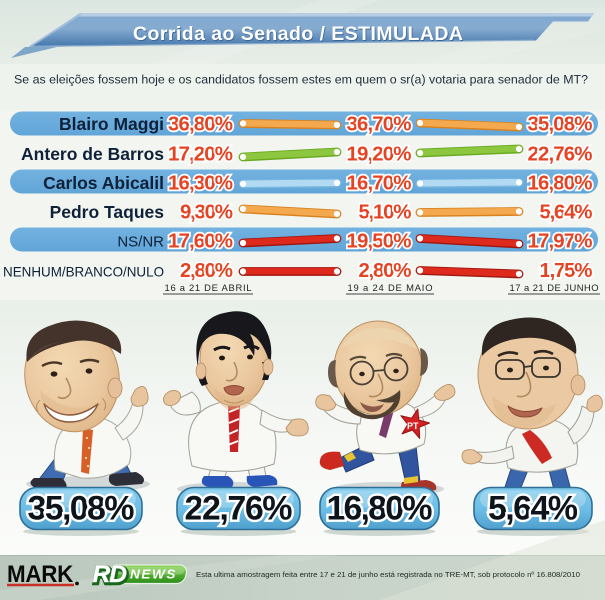 This screenshot has height=600, width=605. Describe the element at coordinates (153, 574) in the screenshot. I see `svg-text: NEWS` at that location.